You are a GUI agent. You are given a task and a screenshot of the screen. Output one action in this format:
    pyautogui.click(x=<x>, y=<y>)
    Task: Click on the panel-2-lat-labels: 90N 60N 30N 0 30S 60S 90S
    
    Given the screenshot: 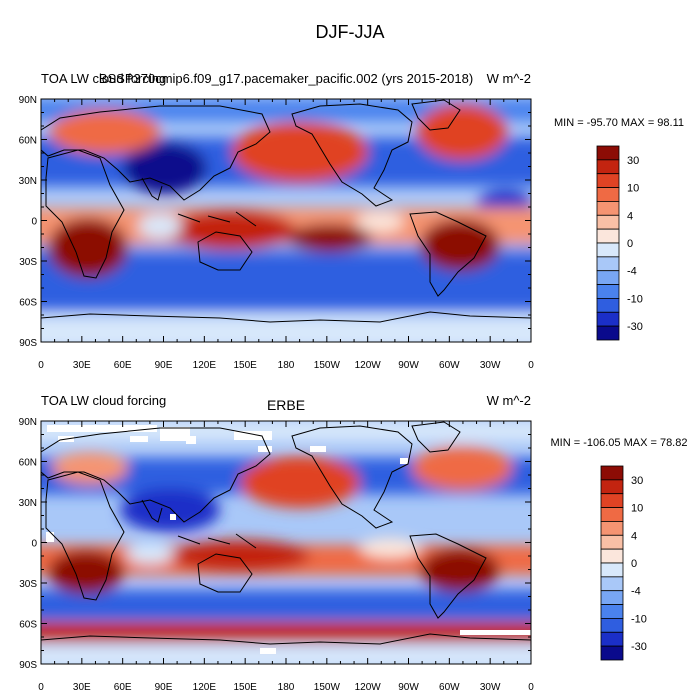 What is the action you would take?
    pyautogui.click(x=28, y=544)
    